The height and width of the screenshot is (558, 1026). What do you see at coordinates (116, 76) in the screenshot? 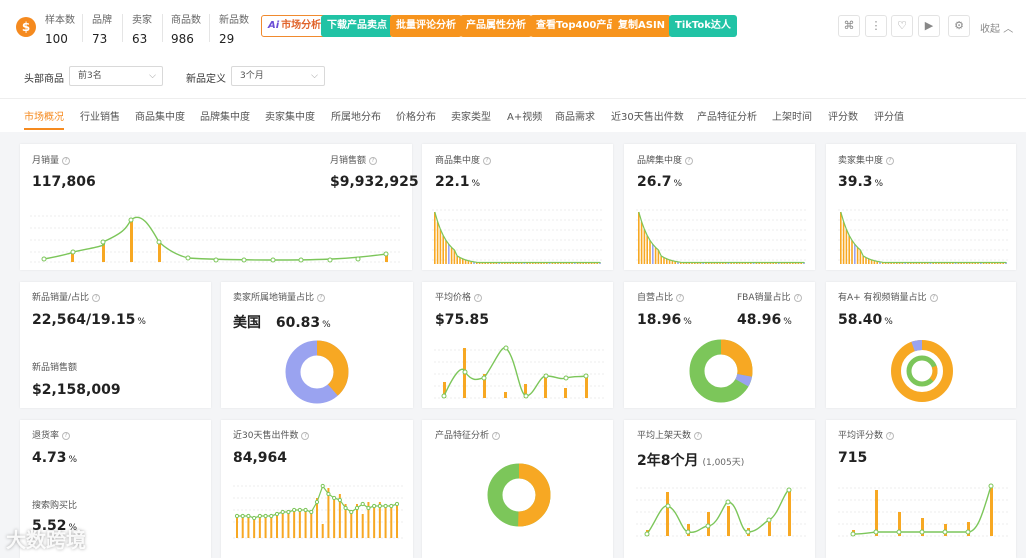
I see `head-products-select: 前3名 ⌵` at bounding box center [116, 76].